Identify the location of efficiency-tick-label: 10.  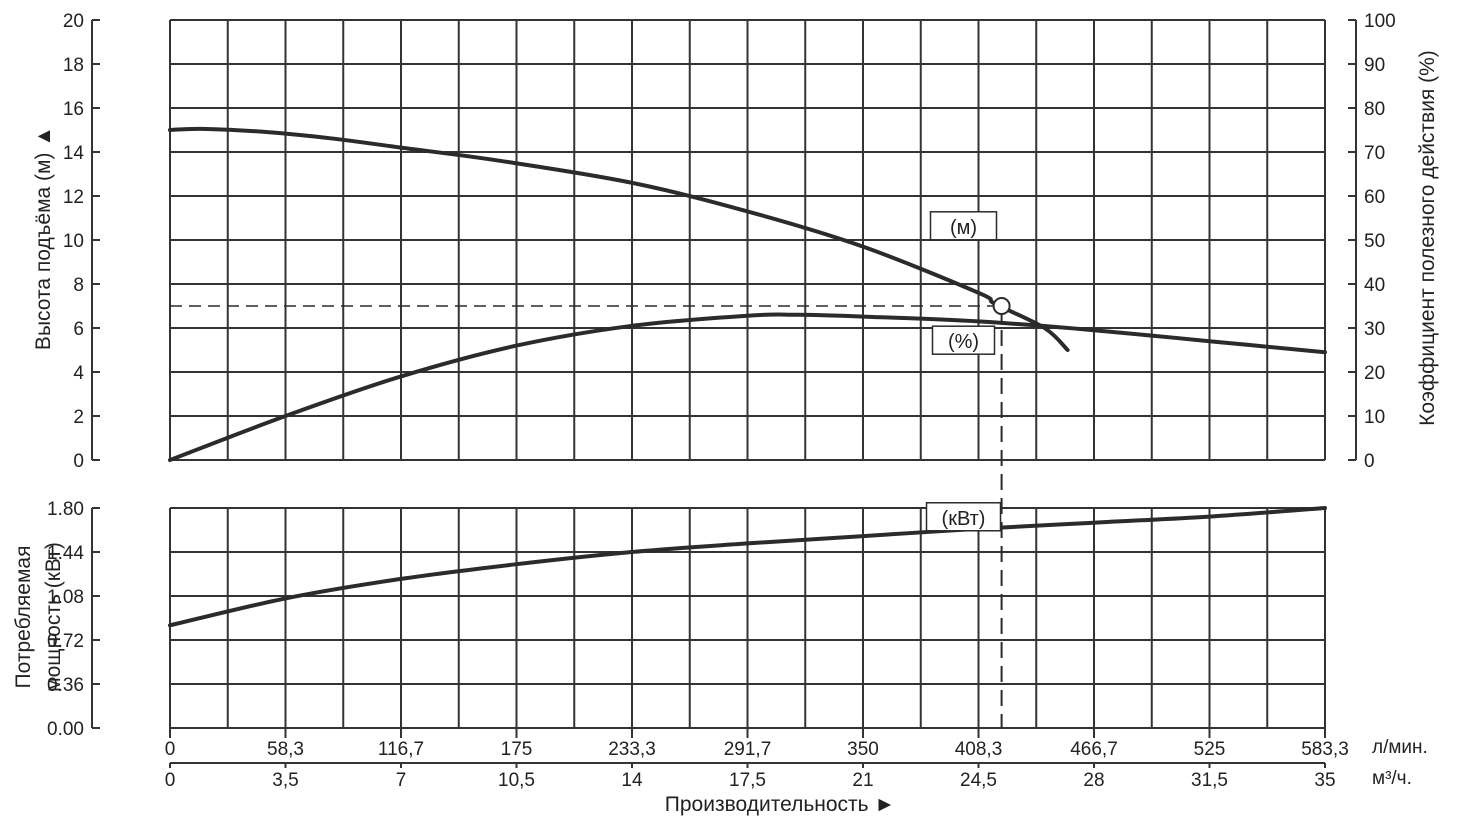
(1374, 417).